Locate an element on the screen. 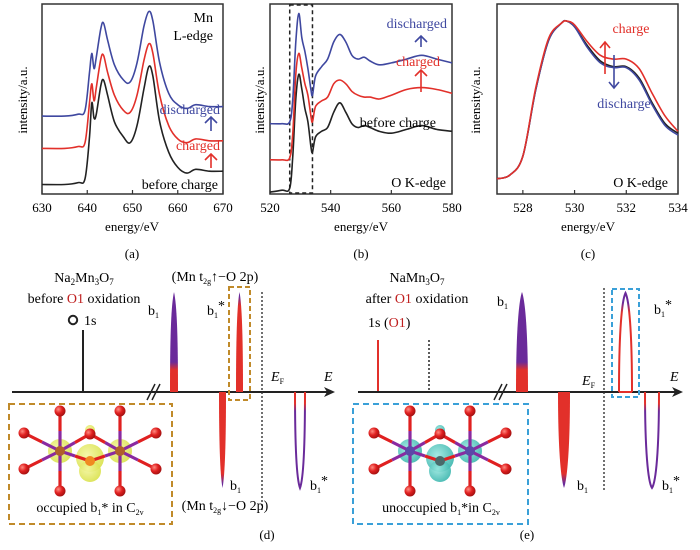 The height and width of the screenshot is (550, 700). inset-caption-d: occupied b1* in C2v is located at coordinates (89, 509).